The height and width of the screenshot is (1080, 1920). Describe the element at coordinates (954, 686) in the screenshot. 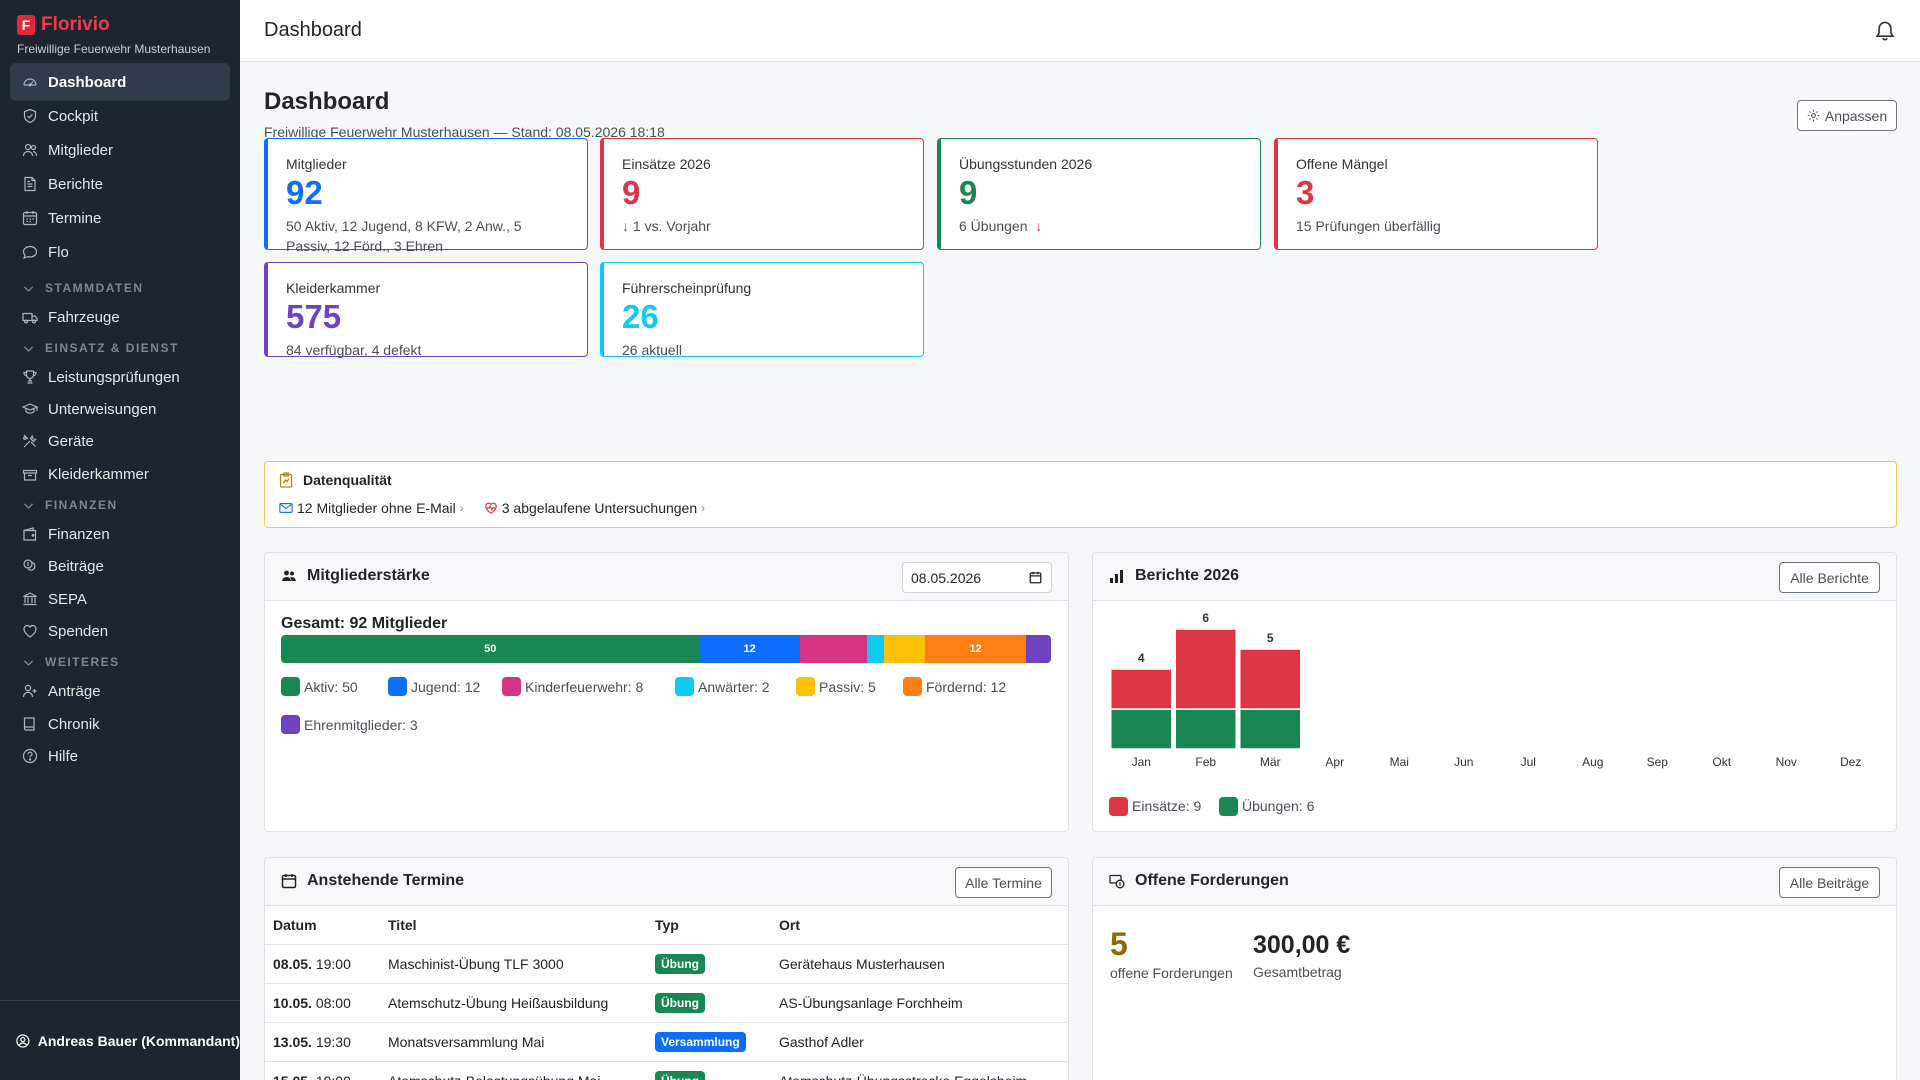

I see `strength-legend-item: Fördernd: 12` at that location.